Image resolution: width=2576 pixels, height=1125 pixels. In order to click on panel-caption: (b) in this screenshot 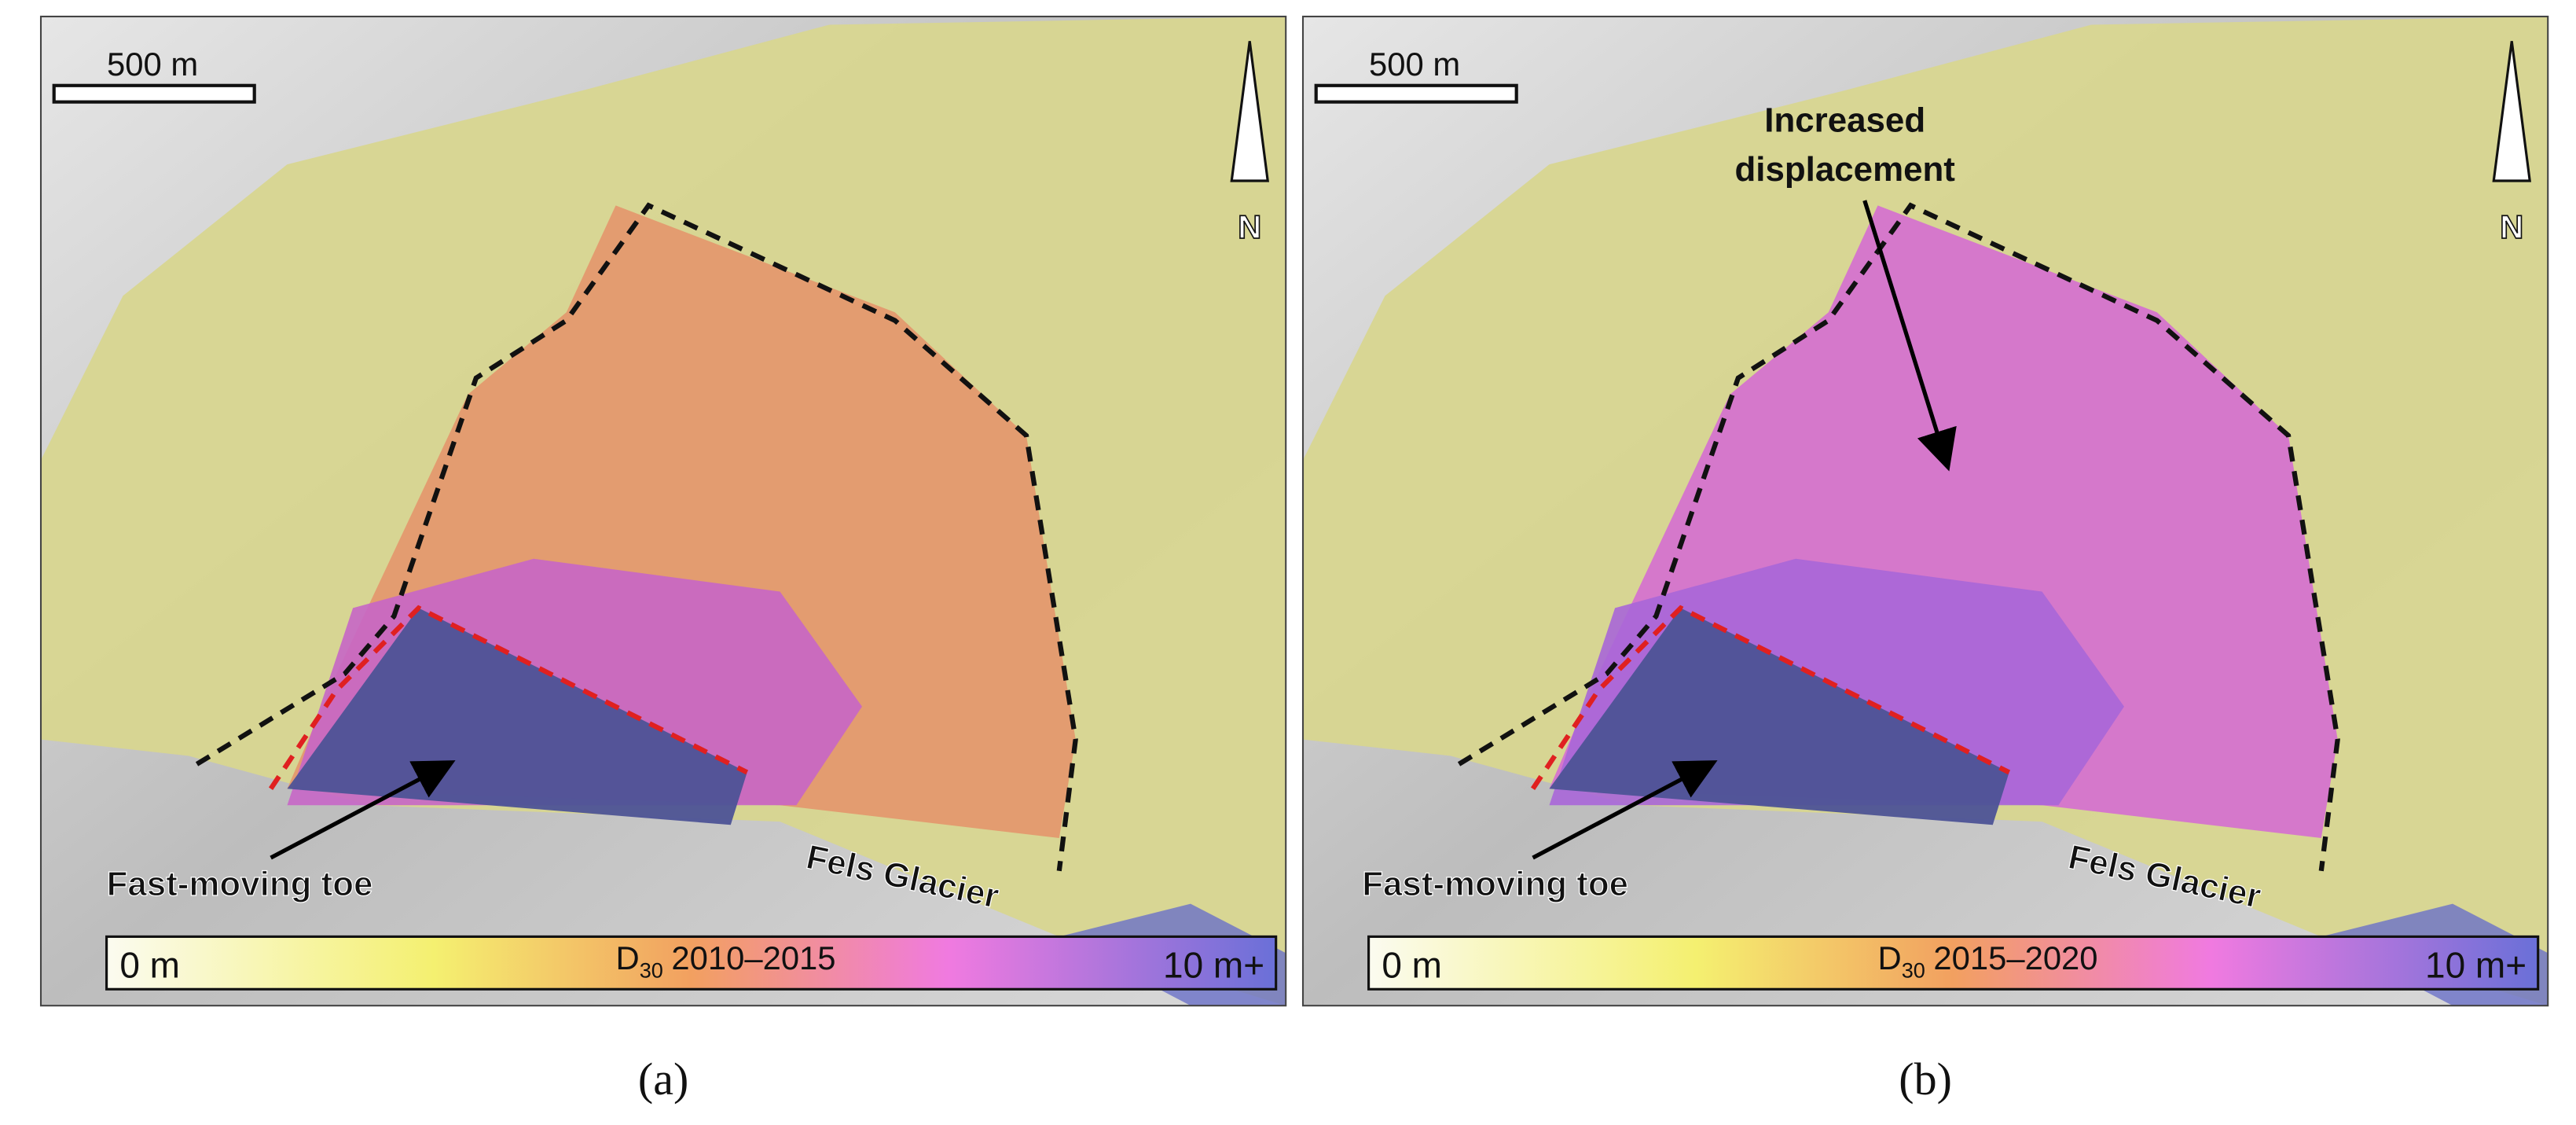, I will do `click(1925, 1079)`.